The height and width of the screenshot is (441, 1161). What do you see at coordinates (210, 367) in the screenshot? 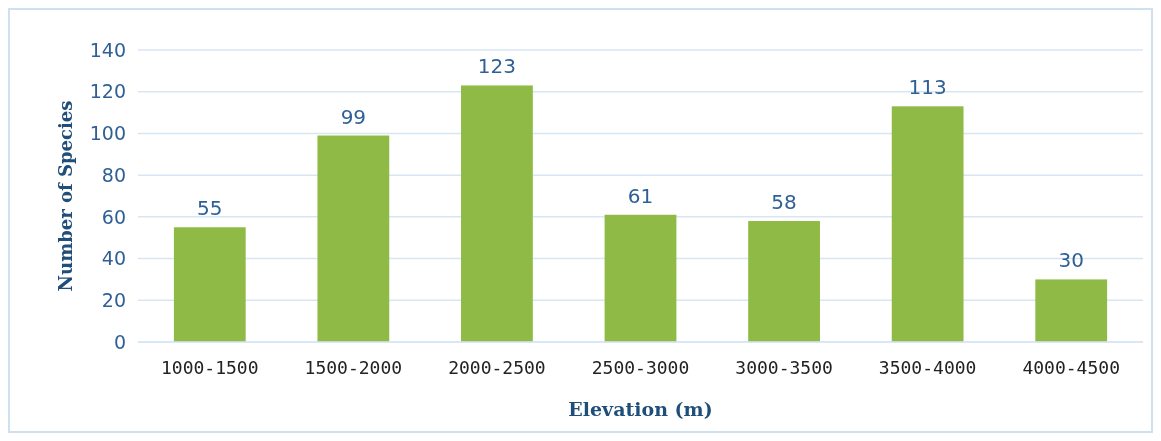
I see `x-tick-label: 1000-1500` at bounding box center [210, 367].